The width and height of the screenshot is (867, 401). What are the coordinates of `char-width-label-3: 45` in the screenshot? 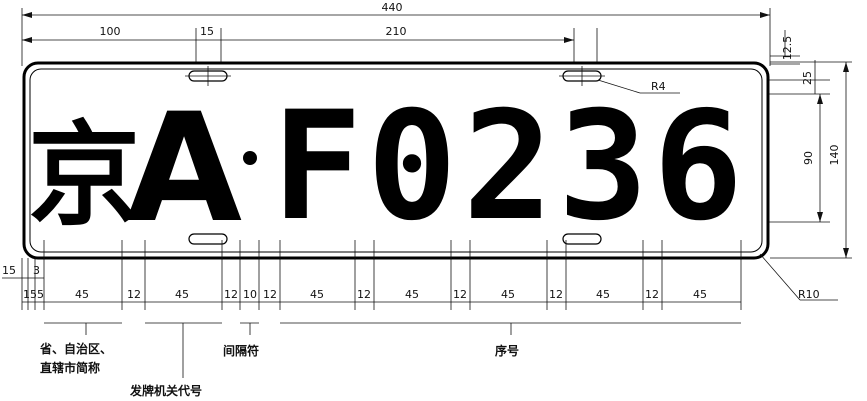 It's located at (317, 294).